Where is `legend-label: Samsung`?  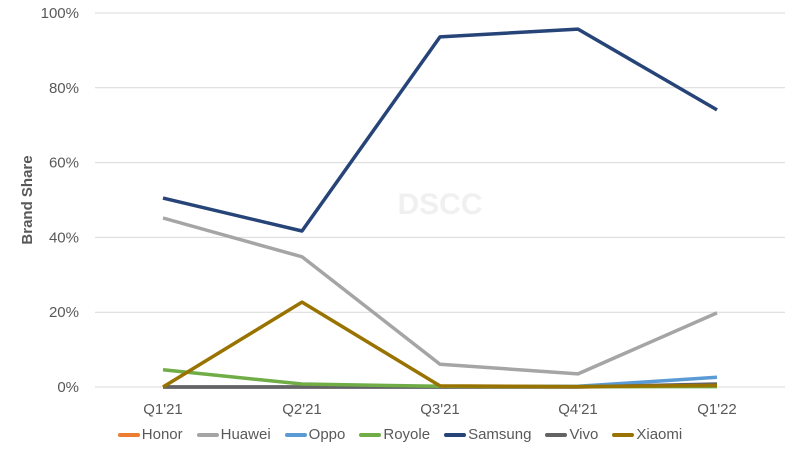 legend-label: Samsung is located at coordinates (500, 434).